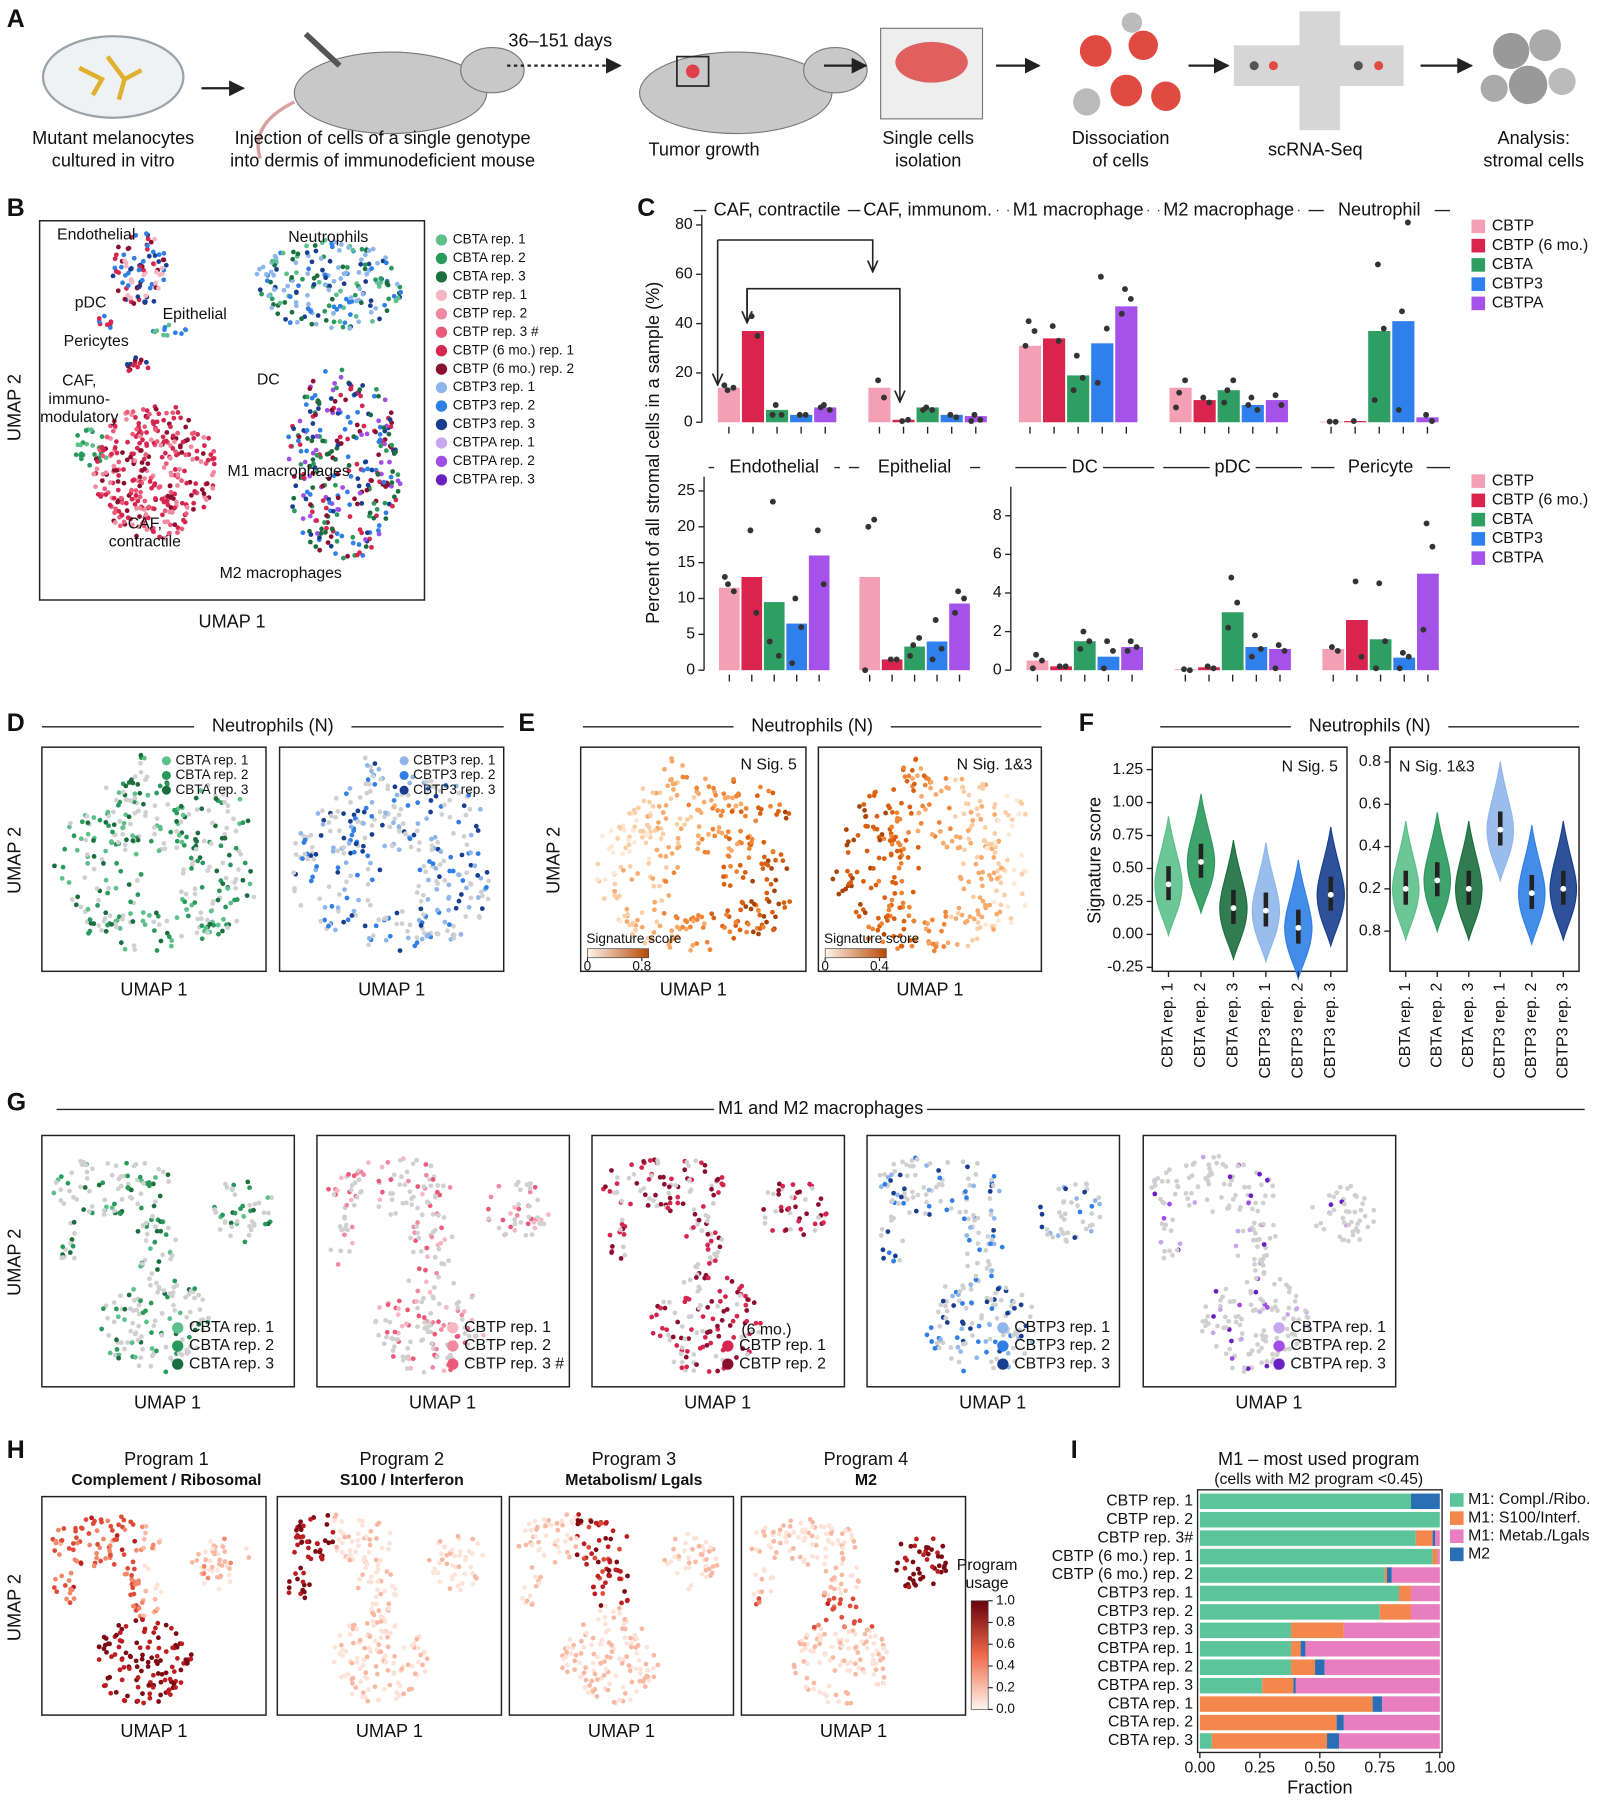 The height and width of the screenshot is (1800, 1613). What do you see at coordinates (391, 854) in the screenshot?
I see `umap-points` at bounding box center [391, 854].